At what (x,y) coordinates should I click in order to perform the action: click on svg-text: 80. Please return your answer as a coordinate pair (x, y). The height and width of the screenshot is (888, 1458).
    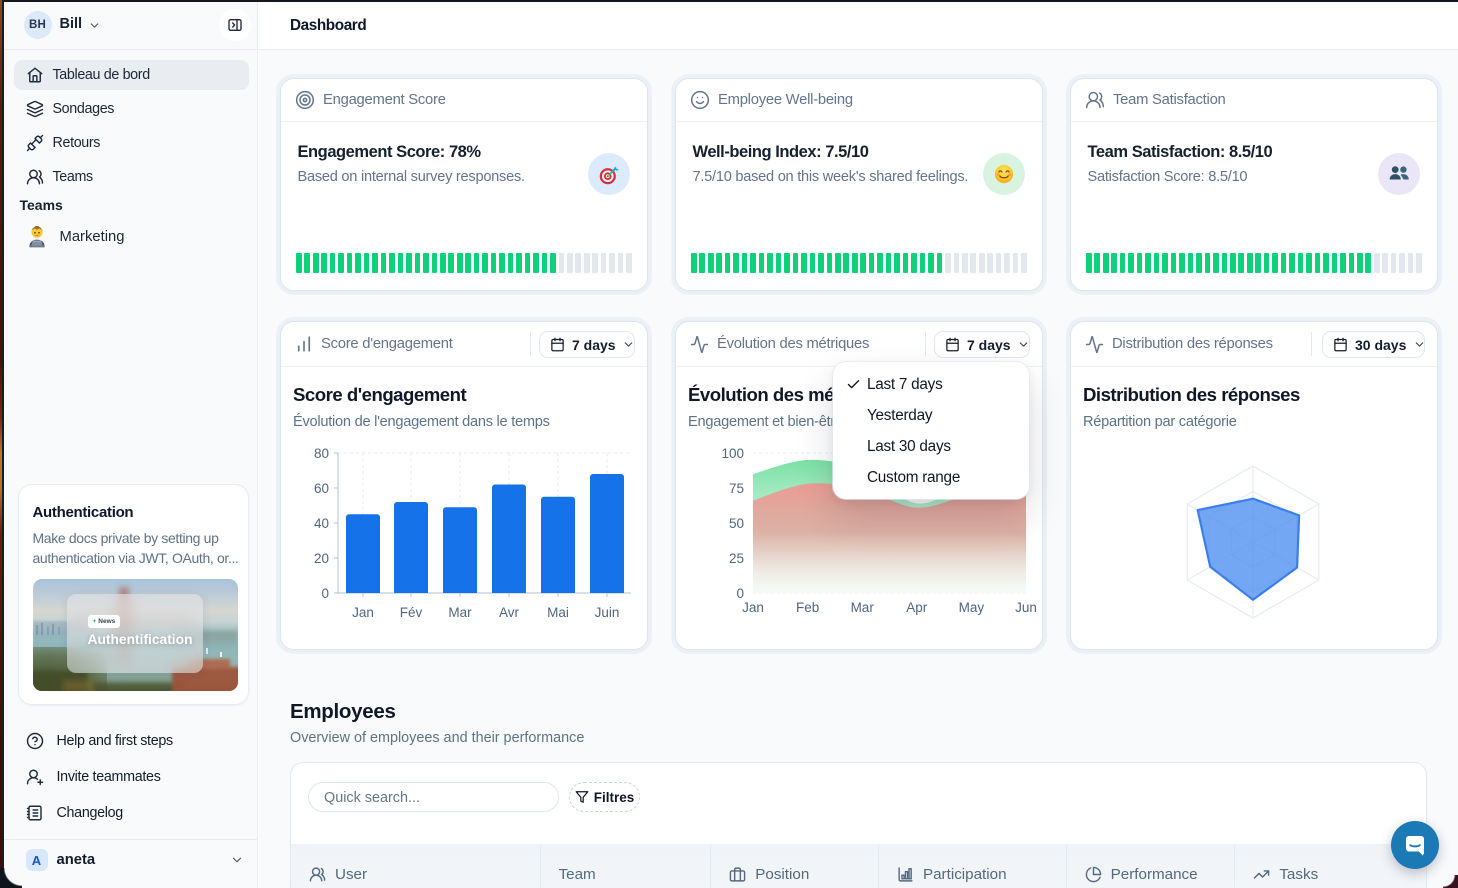
    Looking at the image, I should click on (321, 453).